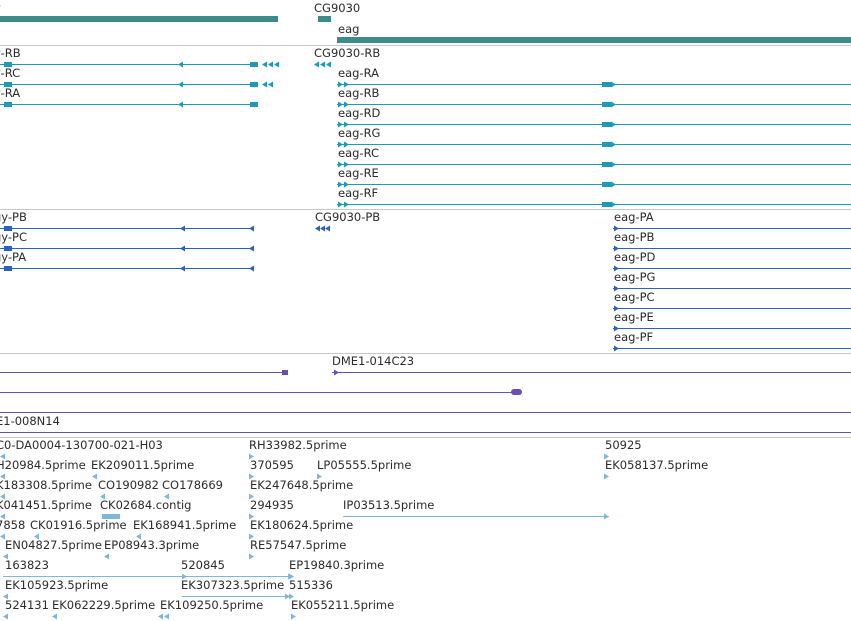 The width and height of the screenshot is (851, 621). What do you see at coordinates (623, 445) in the screenshot?
I see `est-label: 50925` at bounding box center [623, 445].